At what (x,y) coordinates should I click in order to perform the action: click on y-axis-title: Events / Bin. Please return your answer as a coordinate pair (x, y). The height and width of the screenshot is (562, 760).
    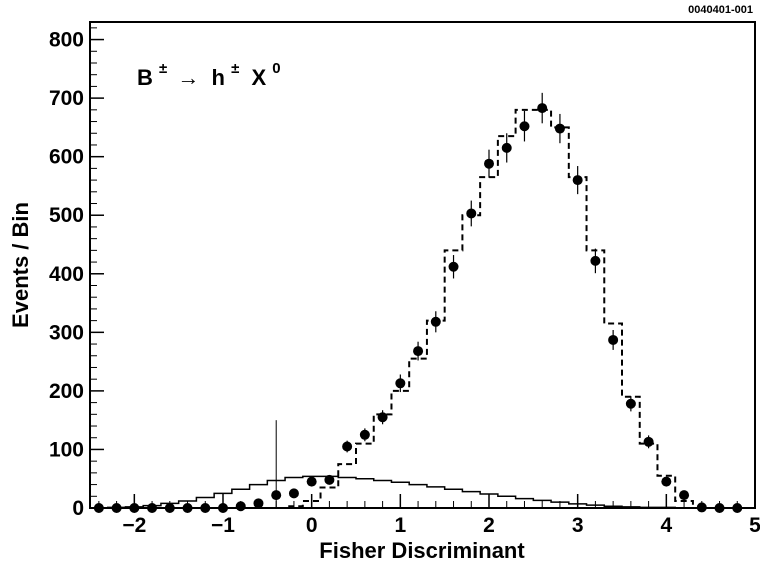
    Looking at the image, I should click on (20, 265).